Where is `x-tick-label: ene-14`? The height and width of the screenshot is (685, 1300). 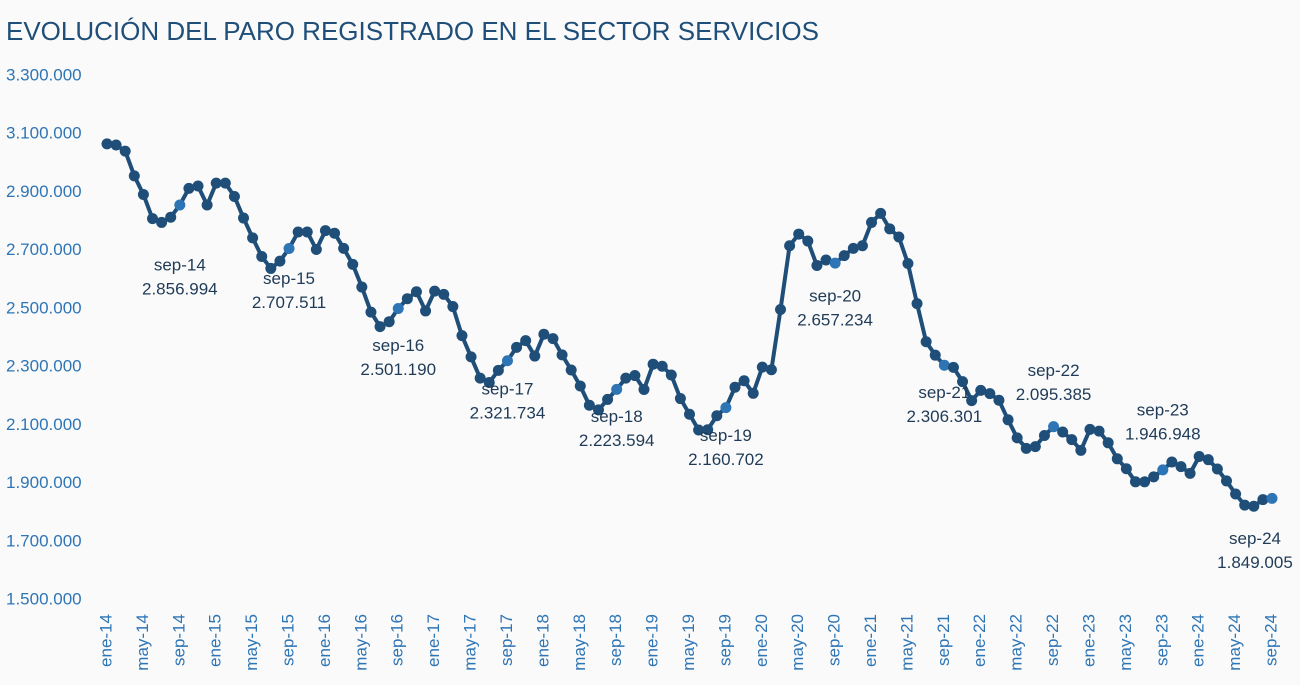
x-tick-label: ene-14 is located at coordinates (105, 640).